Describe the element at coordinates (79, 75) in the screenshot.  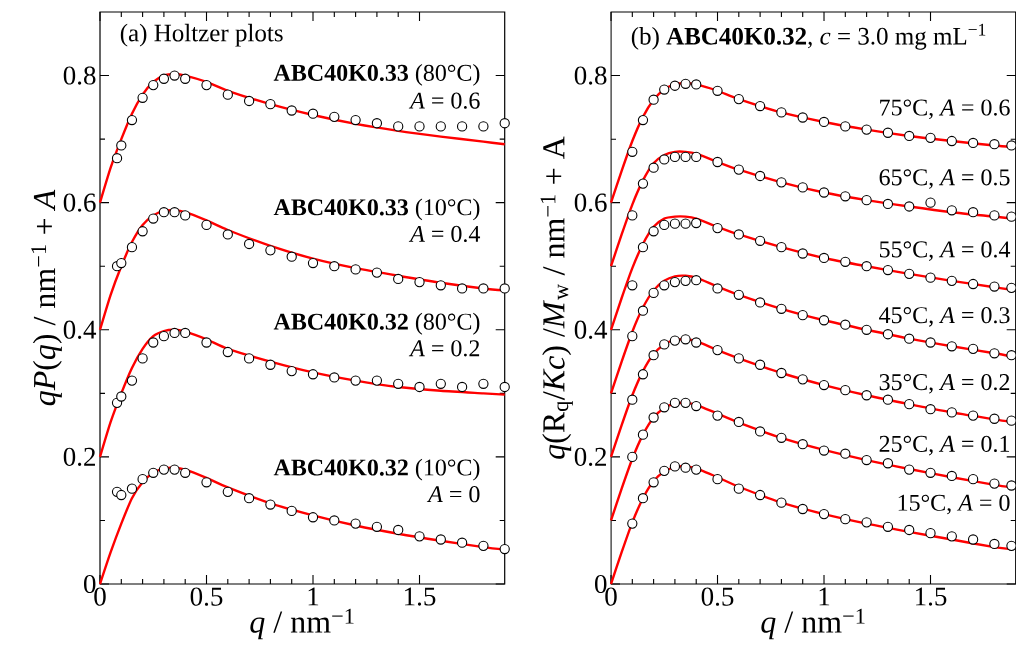
I see `y-tick-label: 0.8` at that location.